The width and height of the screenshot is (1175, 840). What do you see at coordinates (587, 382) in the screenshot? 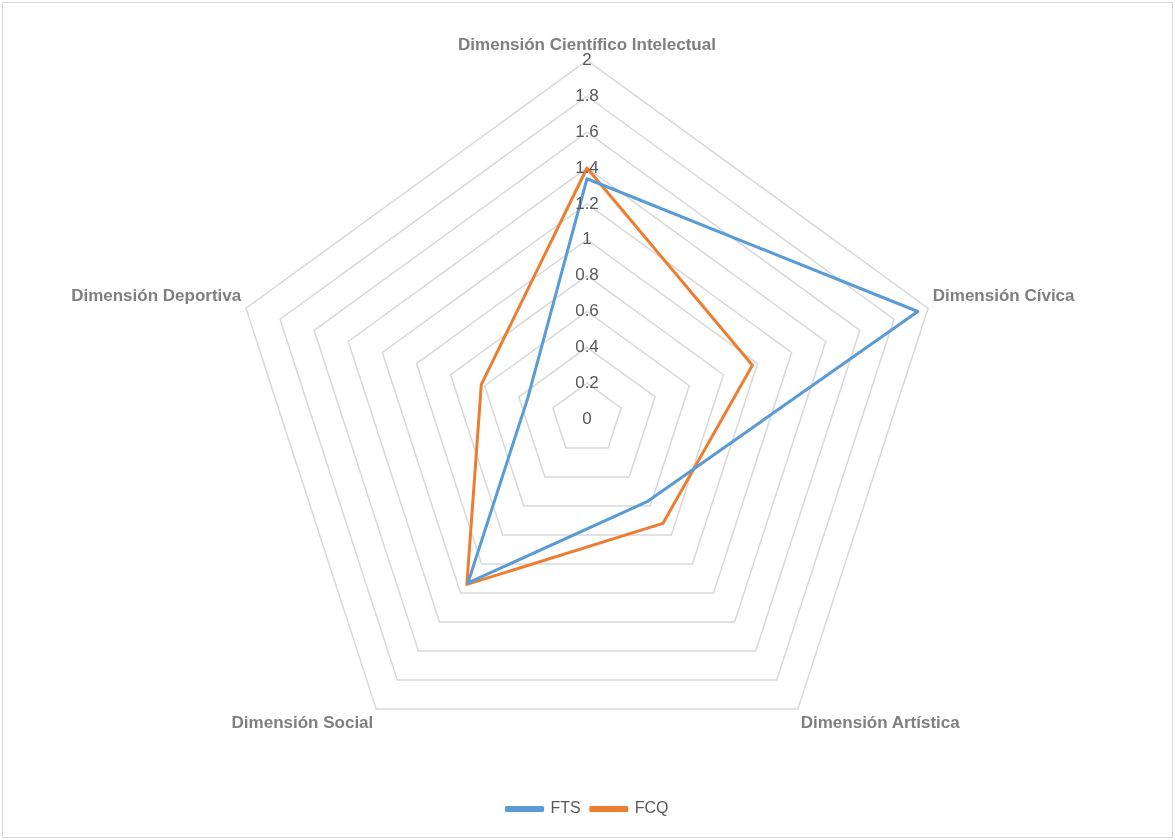
I see `y-tick-label: 0.2` at bounding box center [587, 382].